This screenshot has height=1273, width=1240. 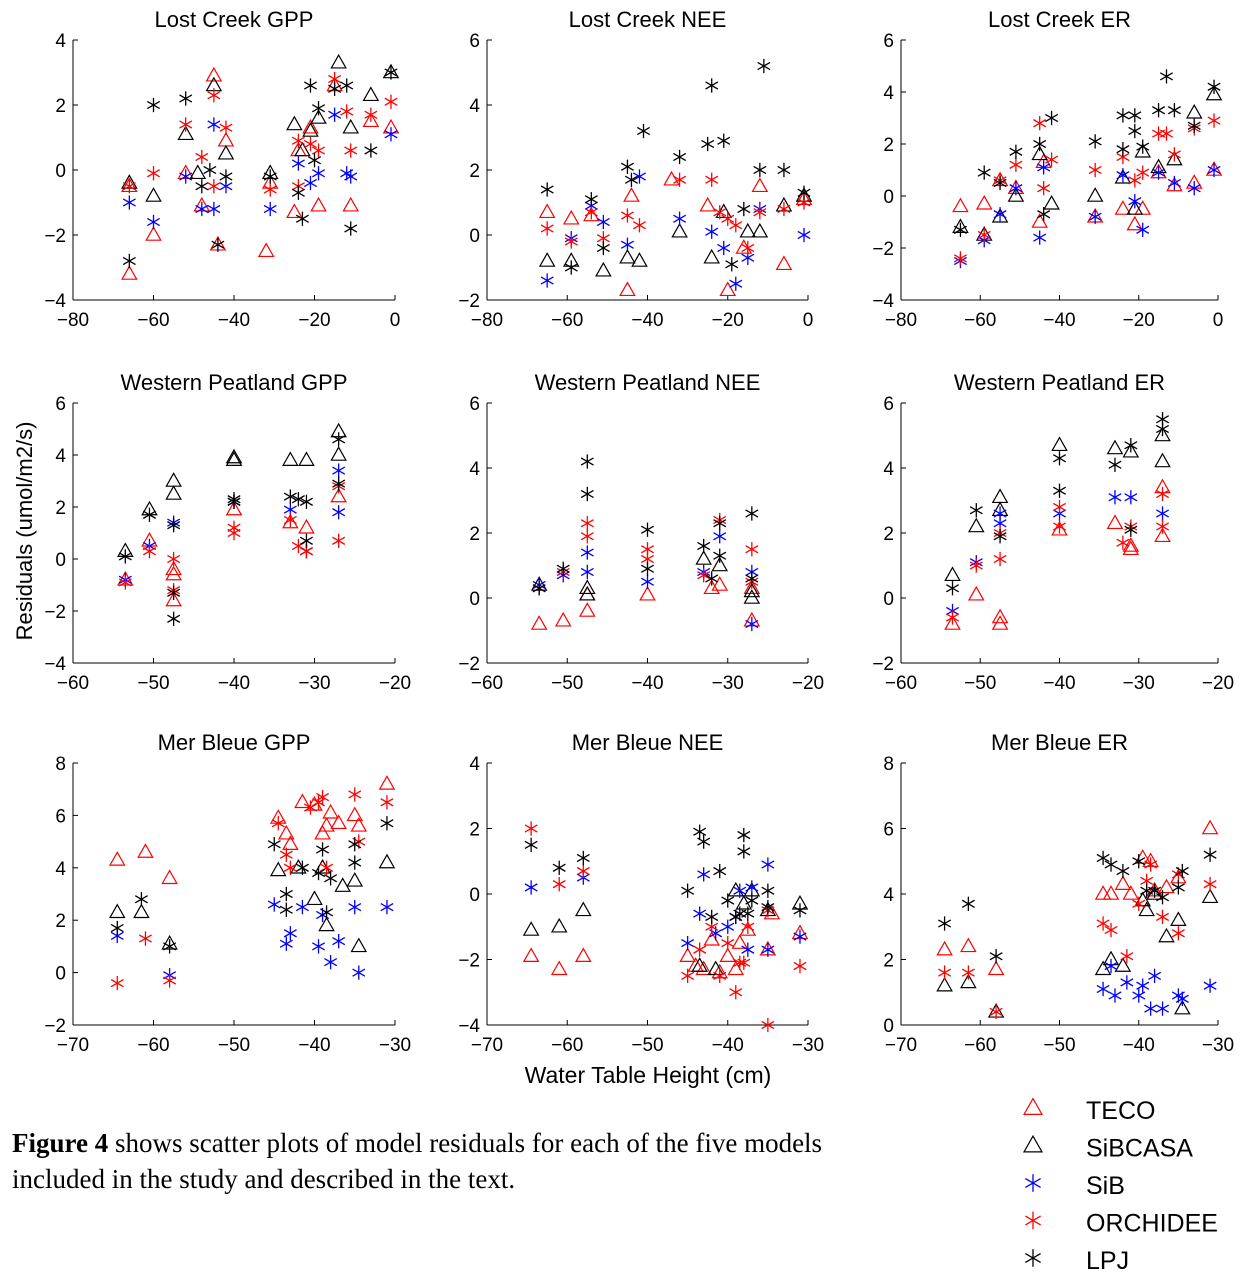 What do you see at coordinates (487, 683) in the screenshot?
I see `x-tick-label: −60` at bounding box center [487, 683].